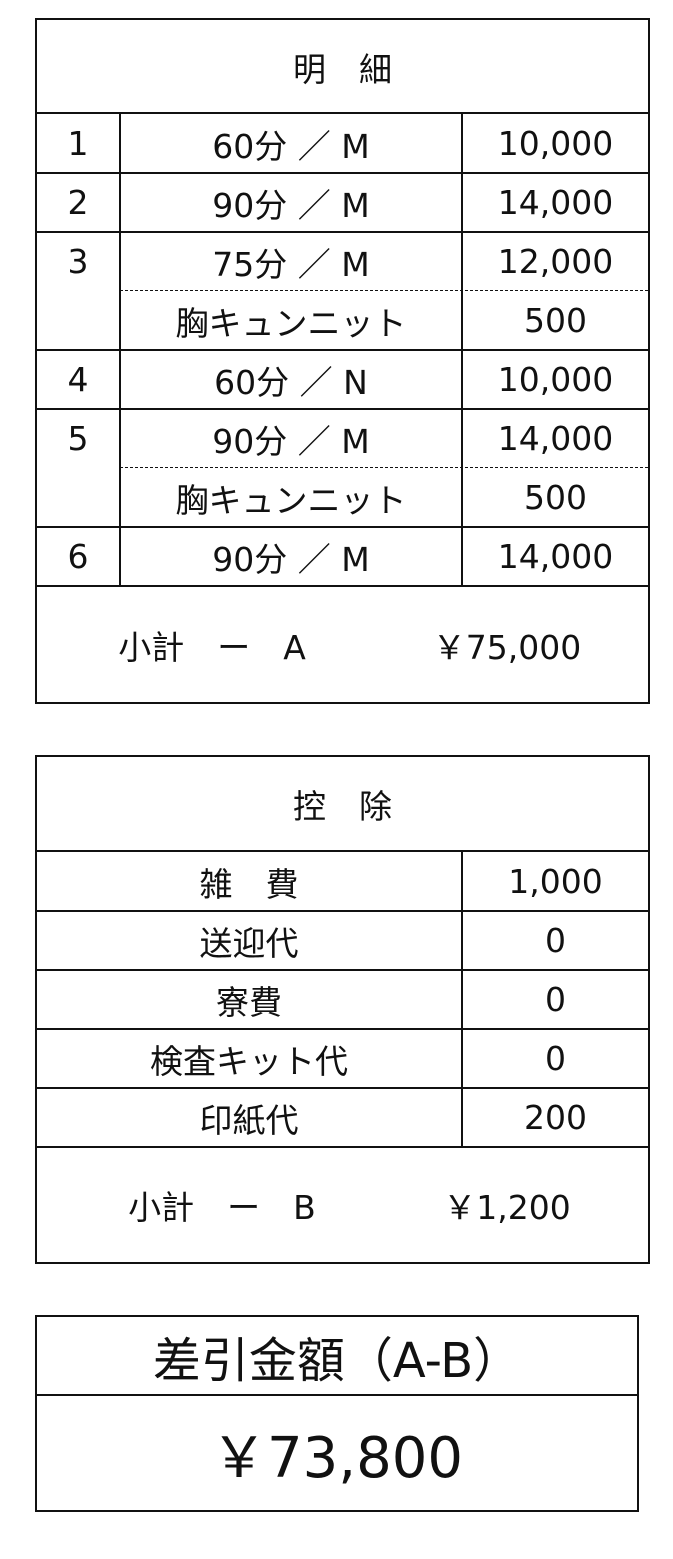  I want to click on row-number: 1, so click(78, 143).